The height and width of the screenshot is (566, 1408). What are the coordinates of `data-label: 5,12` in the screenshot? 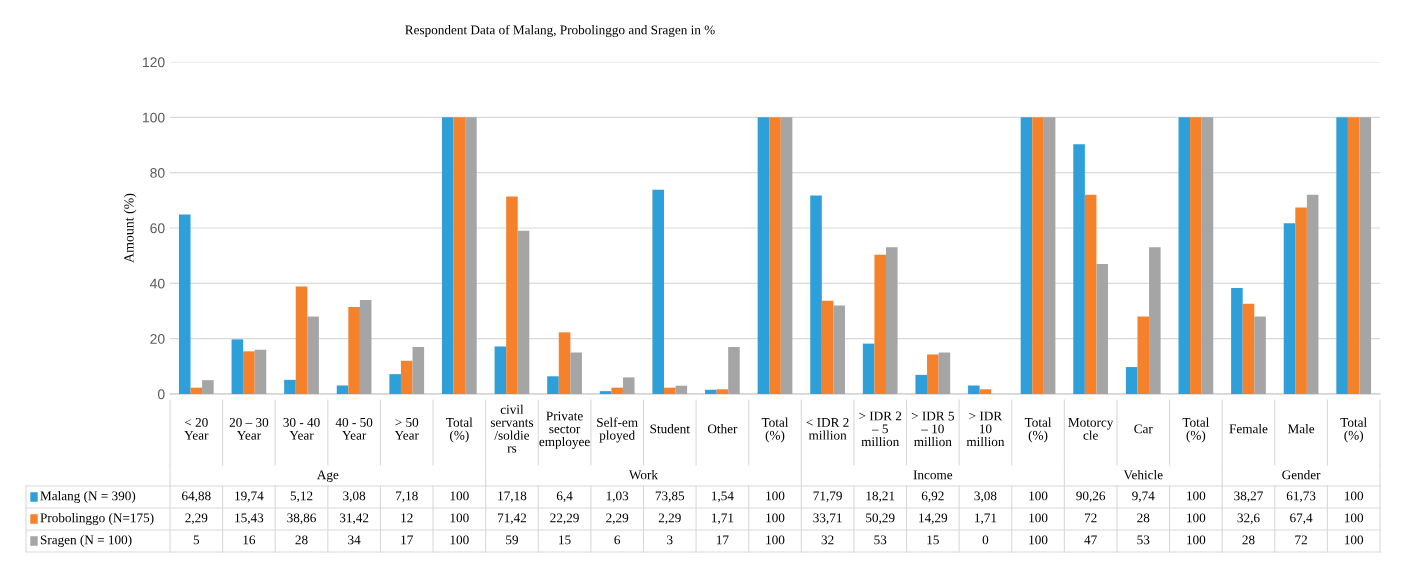 It's located at (301, 497).